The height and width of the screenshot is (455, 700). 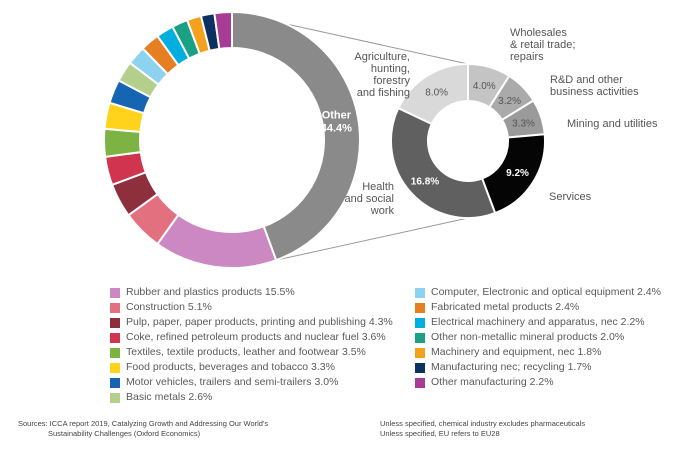 What do you see at coordinates (528, 337) in the screenshot?
I see `legend-label: Other non-metallic mineral products 2.0%` at bounding box center [528, 337].